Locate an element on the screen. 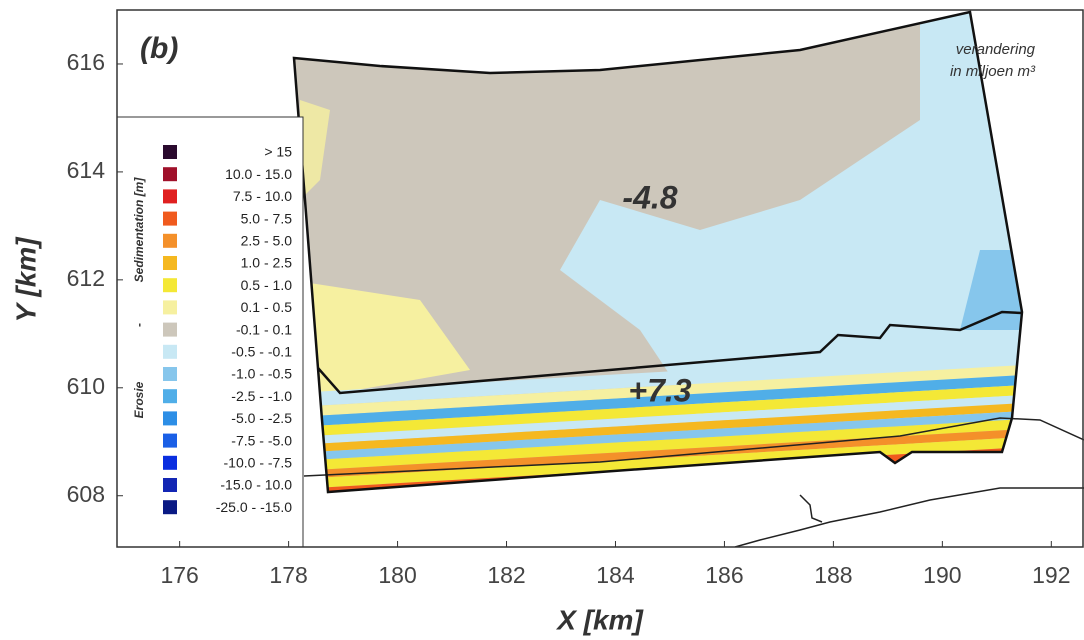 Image resolution: width=1084 pixels, height=640 pixels. legend-label: -15.0 - 10.0 is located at coordinates (256, 485).